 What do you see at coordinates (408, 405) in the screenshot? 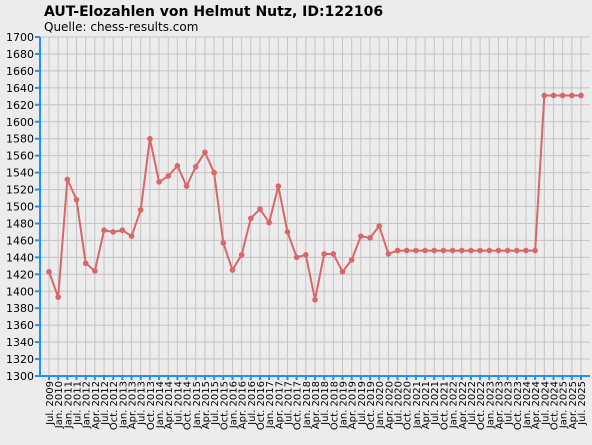
I see `x-tick-label: Oct. 2020` at bounding box center [408, 405].